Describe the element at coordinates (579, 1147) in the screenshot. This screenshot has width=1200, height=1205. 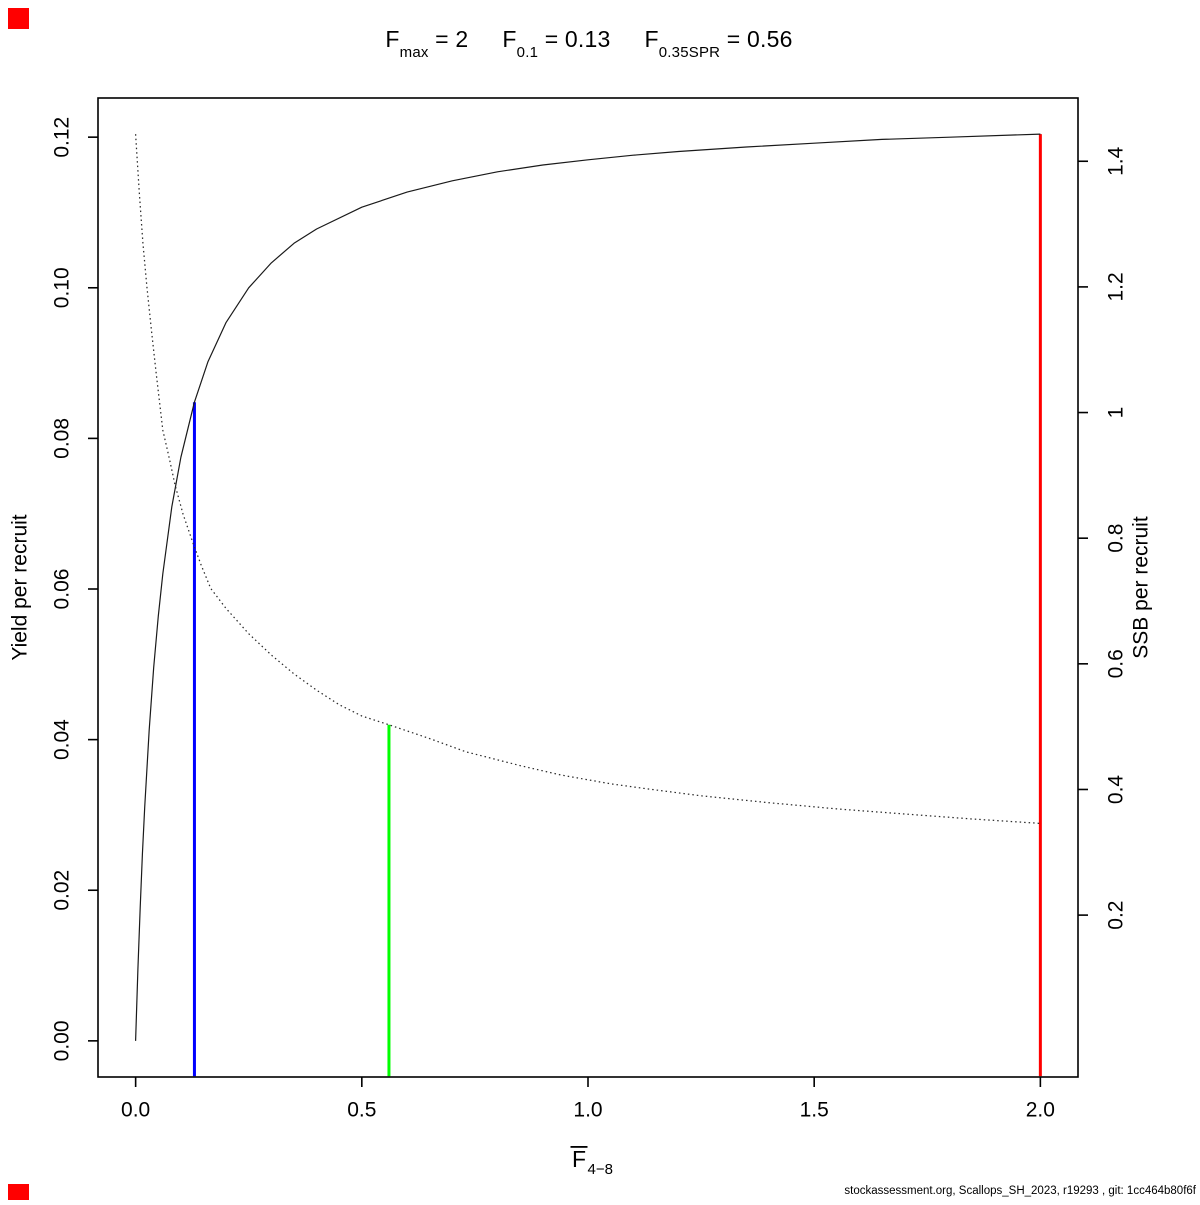
I see `x-axis-title-overbar` at that location.